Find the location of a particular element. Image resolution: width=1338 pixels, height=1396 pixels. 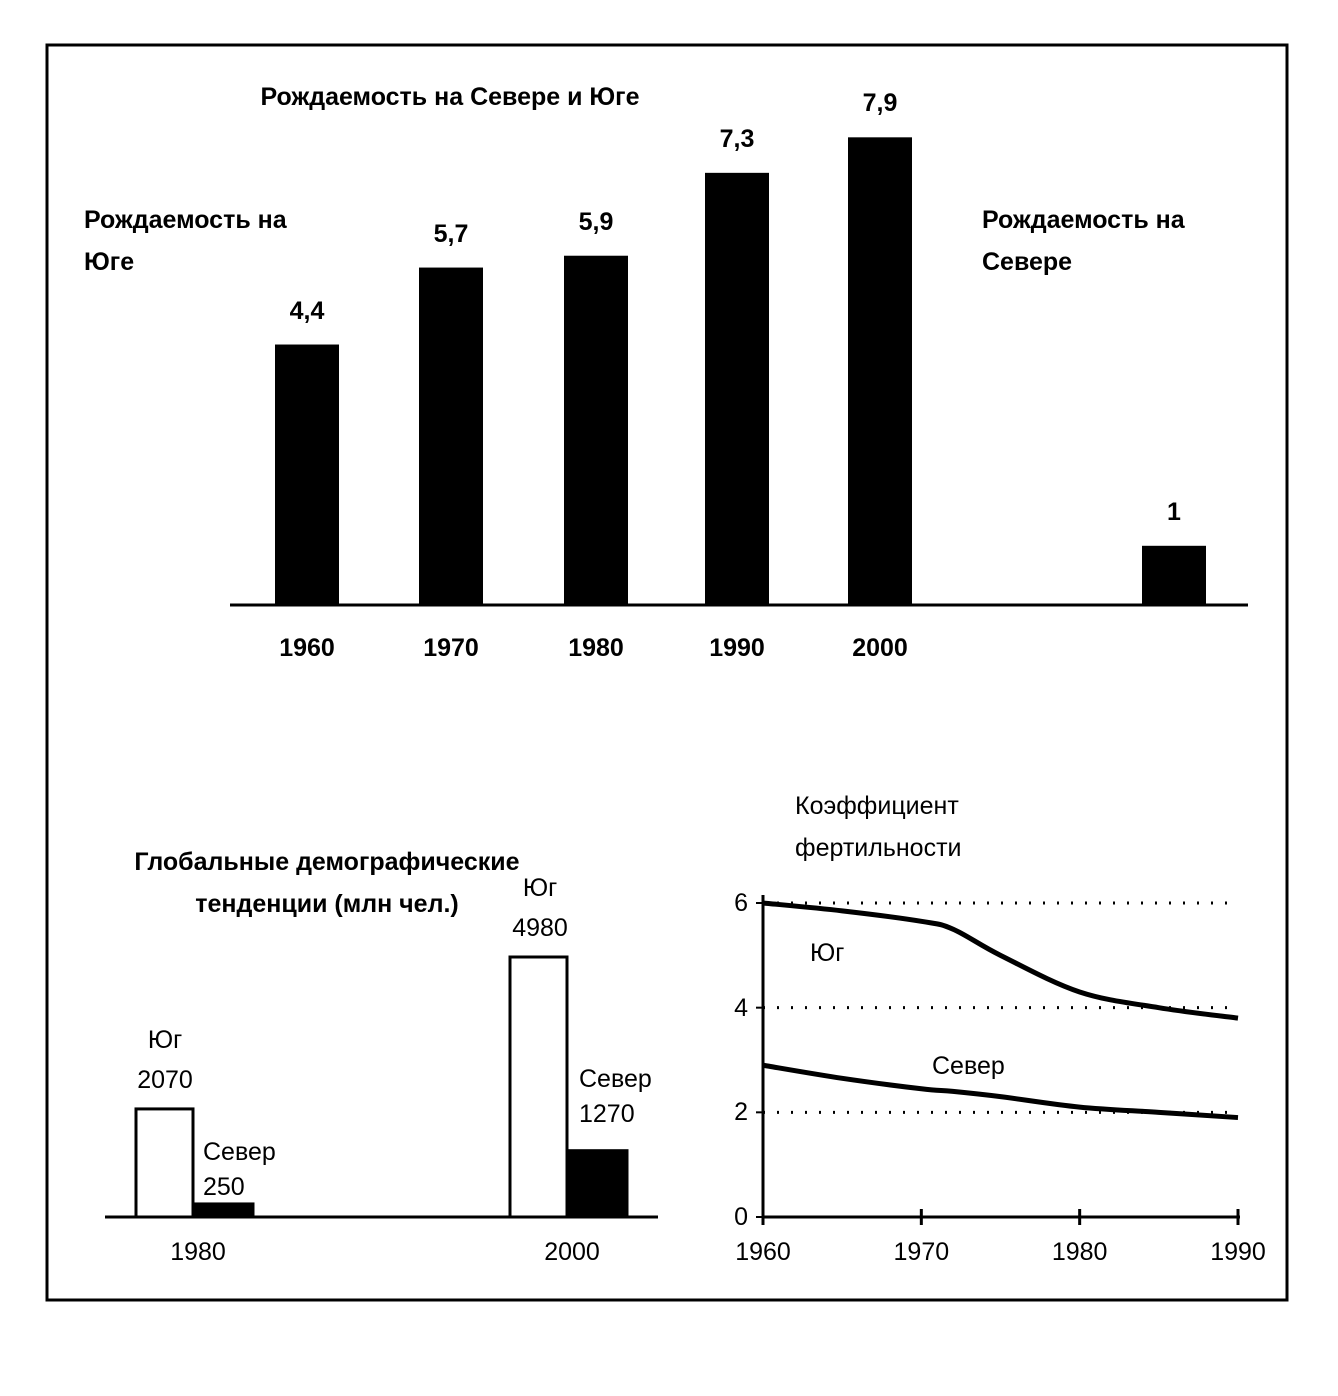

value-label: 7,9 is located at coordinates (880, 103).